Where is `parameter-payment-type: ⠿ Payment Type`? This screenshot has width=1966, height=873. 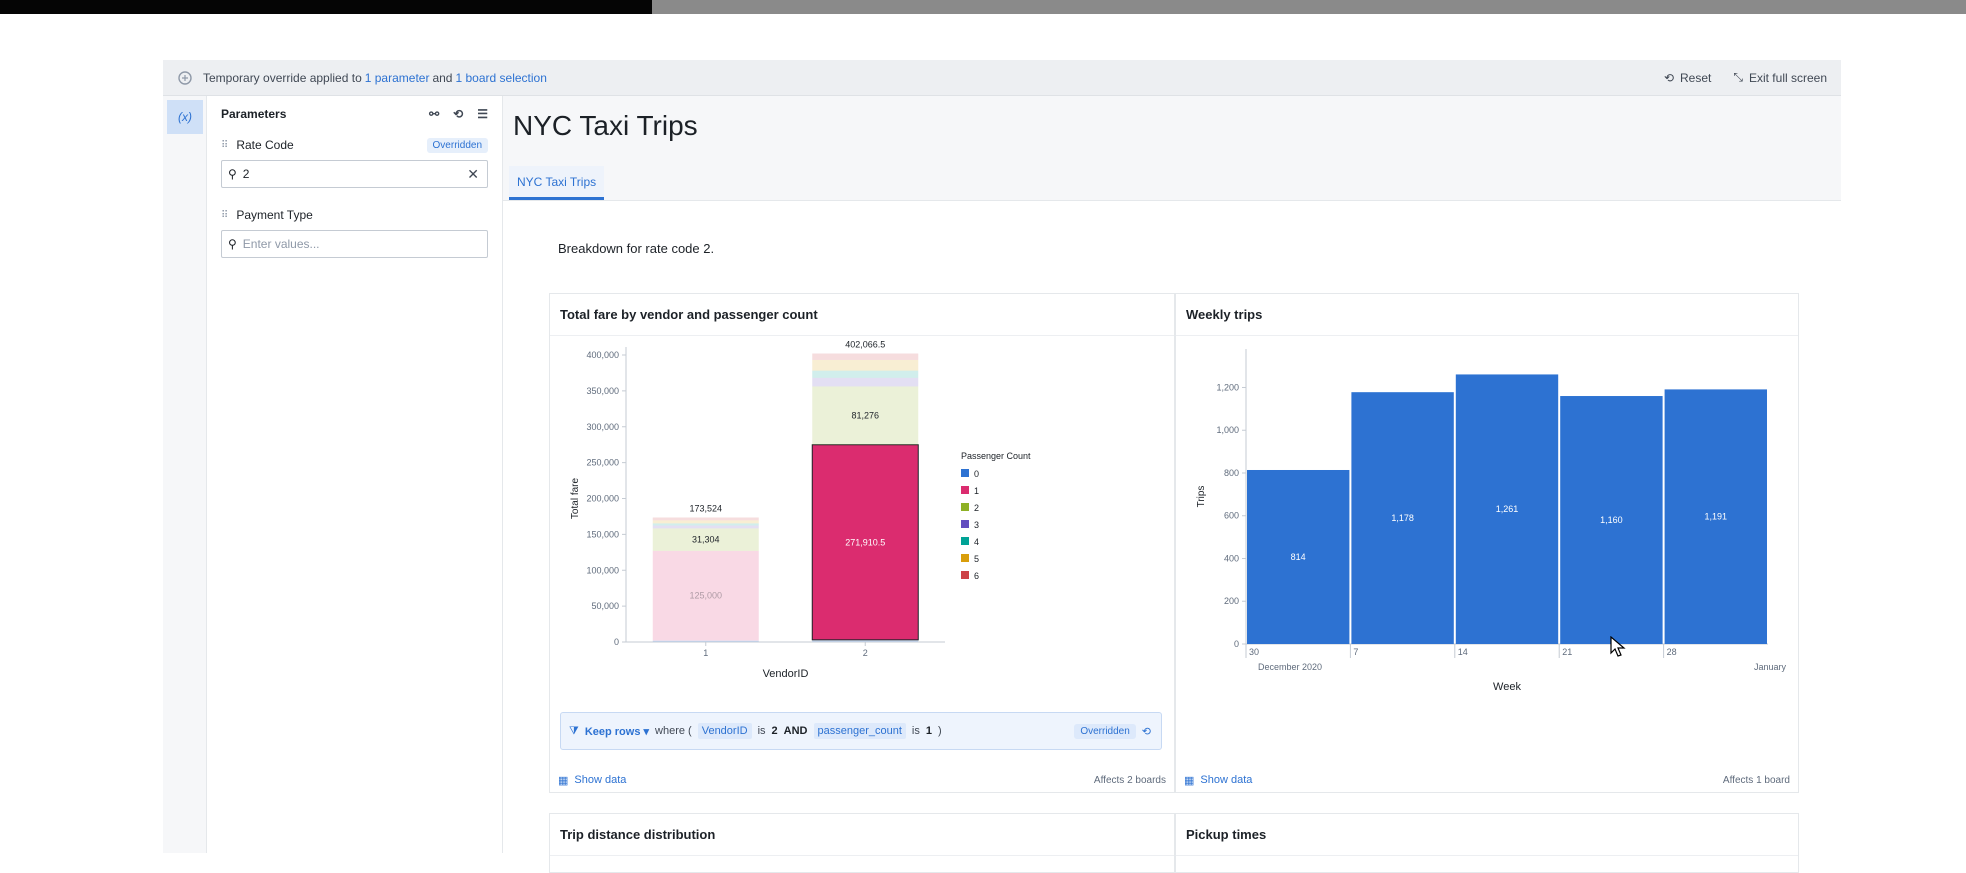
parameter-payment-type: ⠿ Payment Type is located at coordinates (354, 215).